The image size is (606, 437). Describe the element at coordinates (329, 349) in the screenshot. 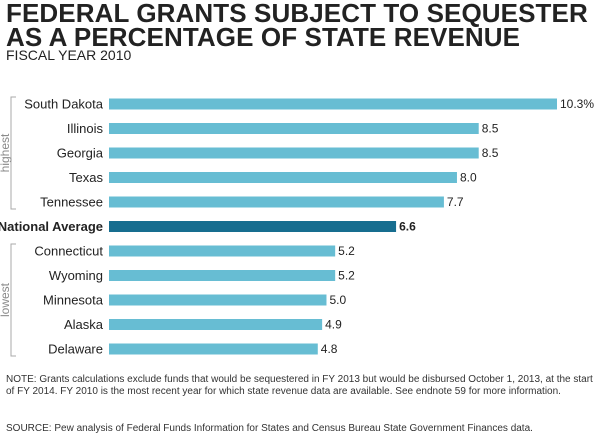

I see `value-label: 4.8` at that location.